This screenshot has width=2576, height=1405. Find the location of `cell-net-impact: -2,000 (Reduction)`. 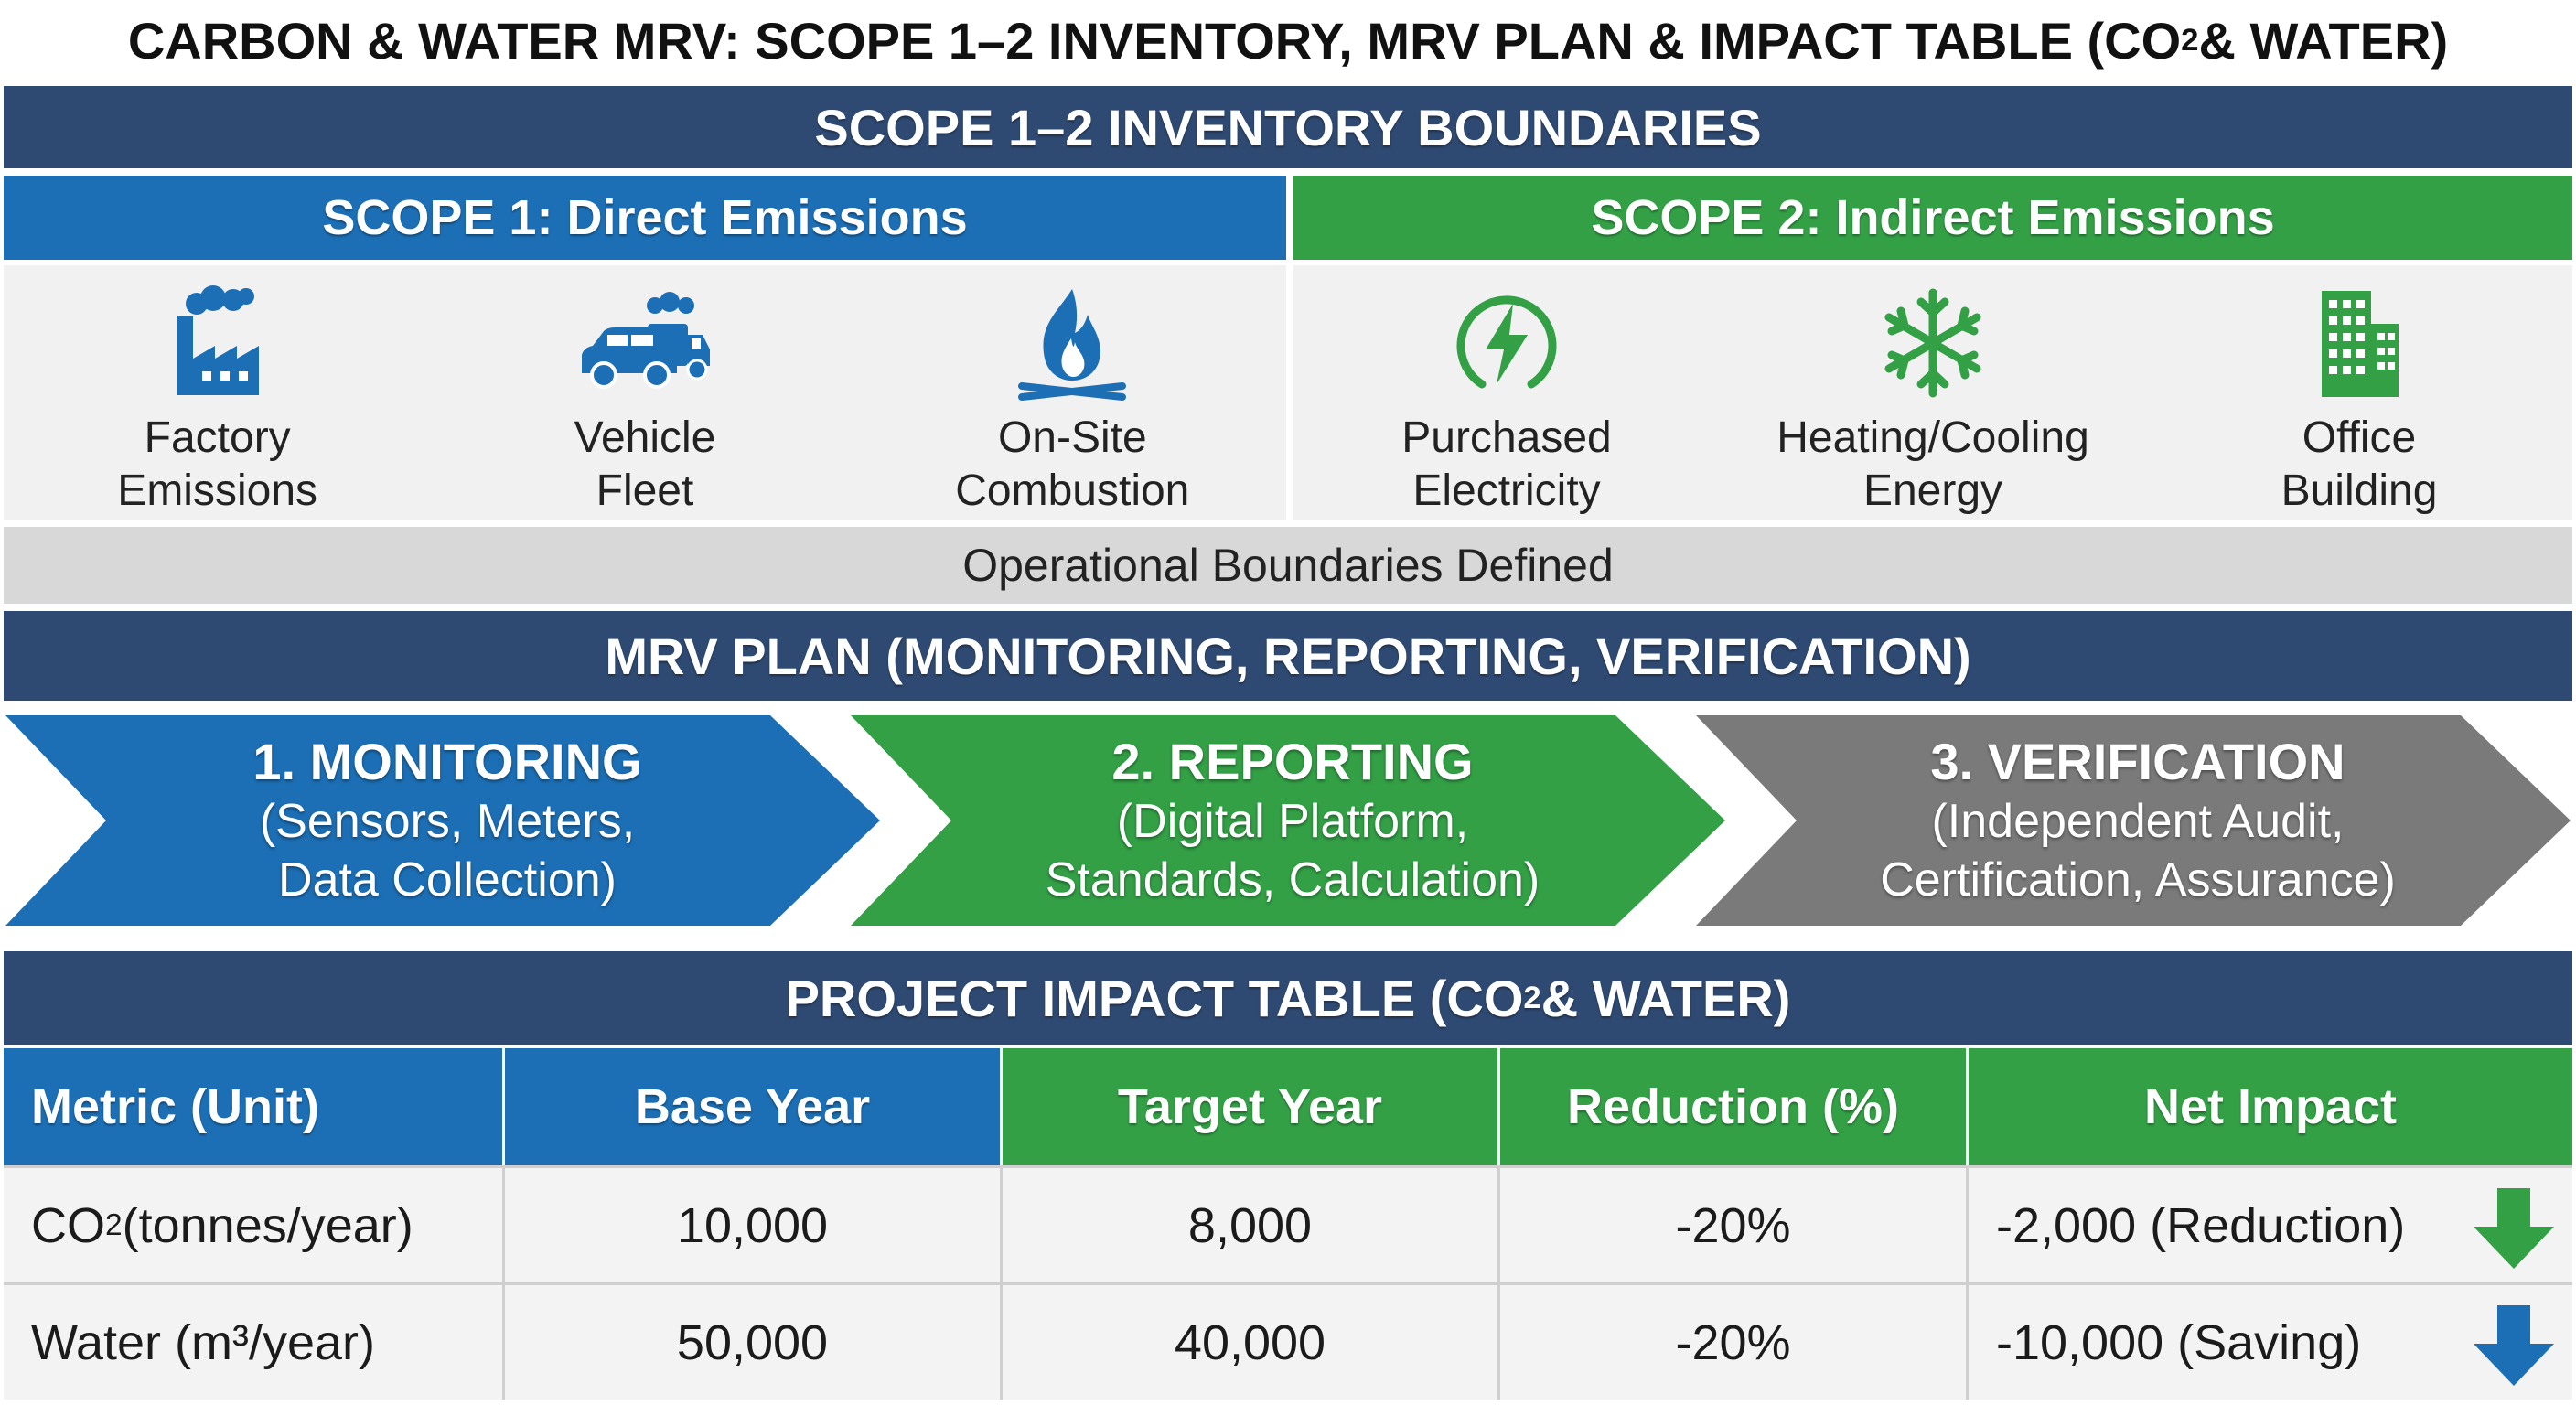

cell-net-impact: -2,000 (Reduction) is located at coordinates (2271, 1225).